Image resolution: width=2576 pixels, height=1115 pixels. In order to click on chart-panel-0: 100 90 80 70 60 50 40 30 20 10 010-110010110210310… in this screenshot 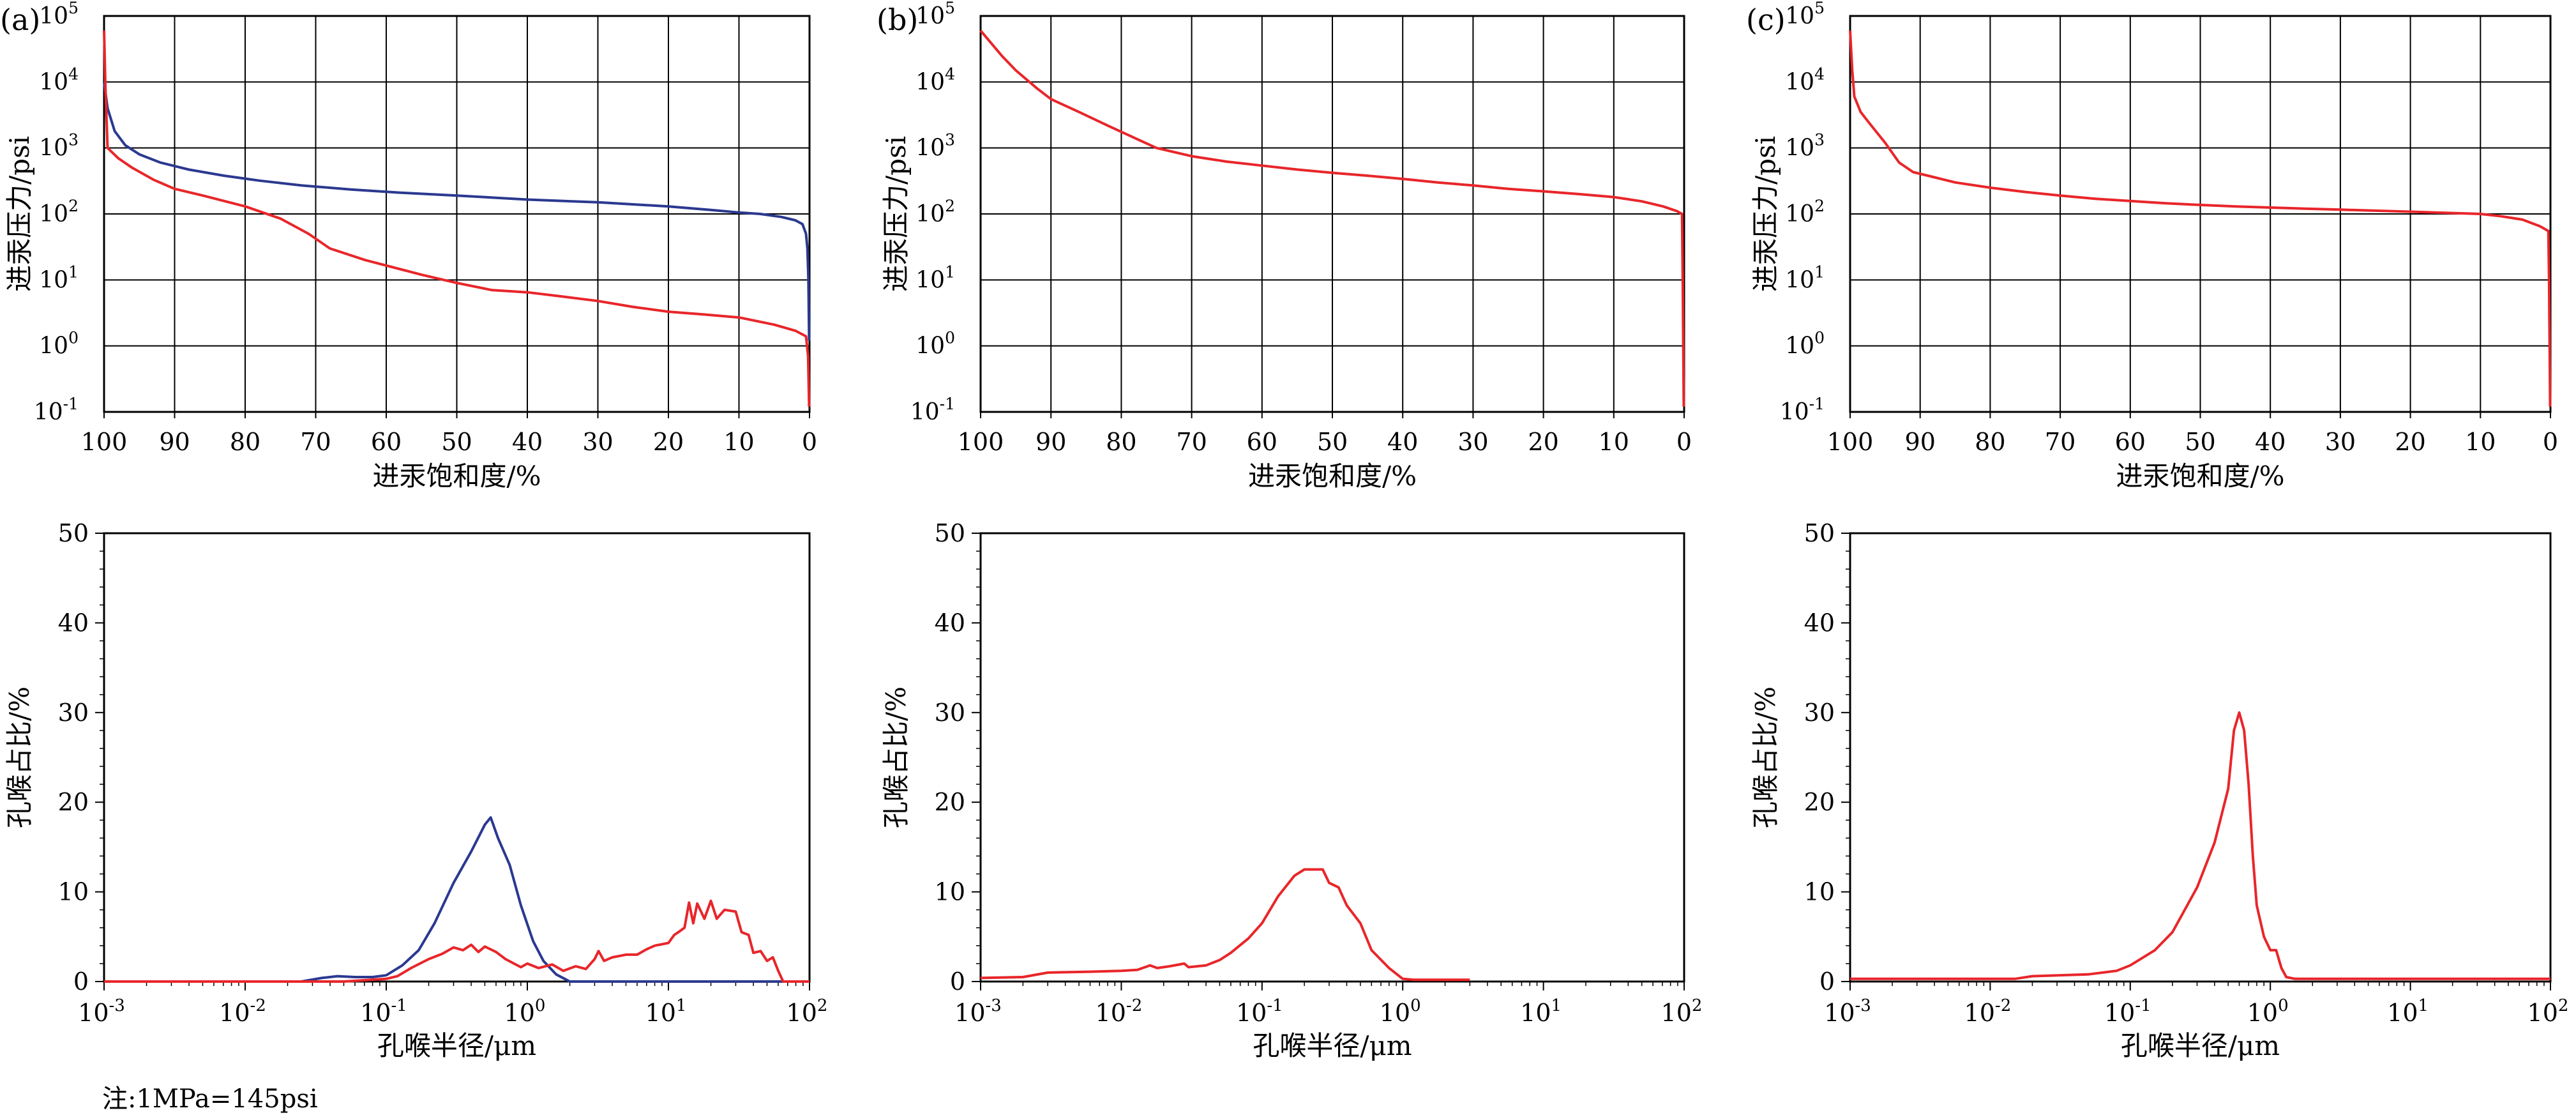, I will do `click(408, 246)`.